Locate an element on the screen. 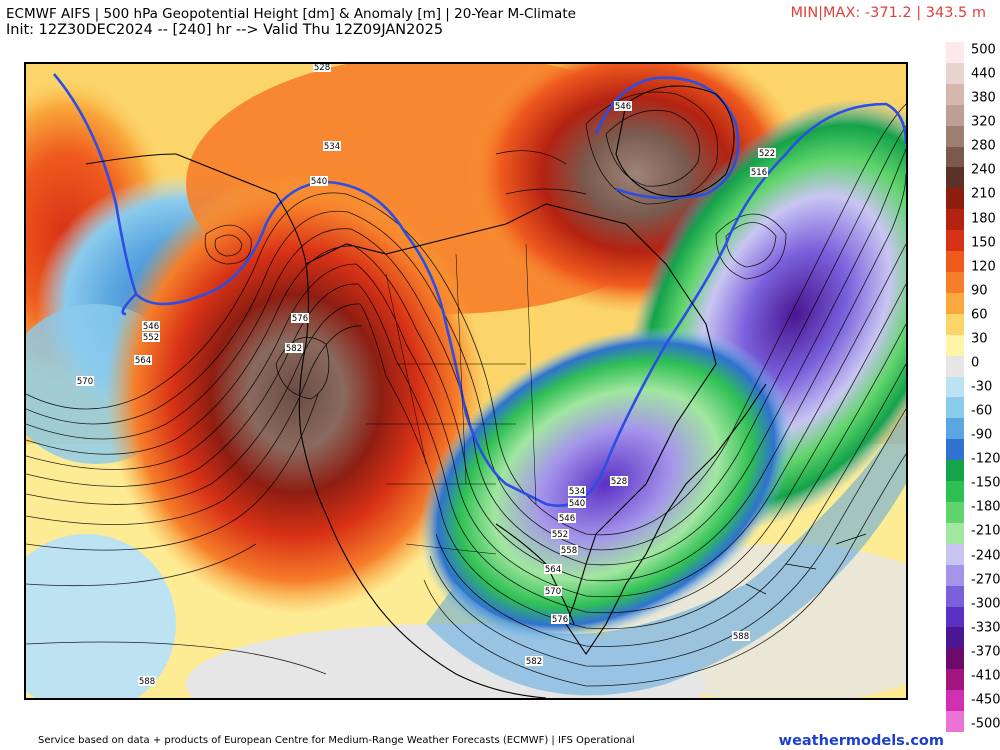  contour-label-570: 570 is located at coordinates (85, 381).